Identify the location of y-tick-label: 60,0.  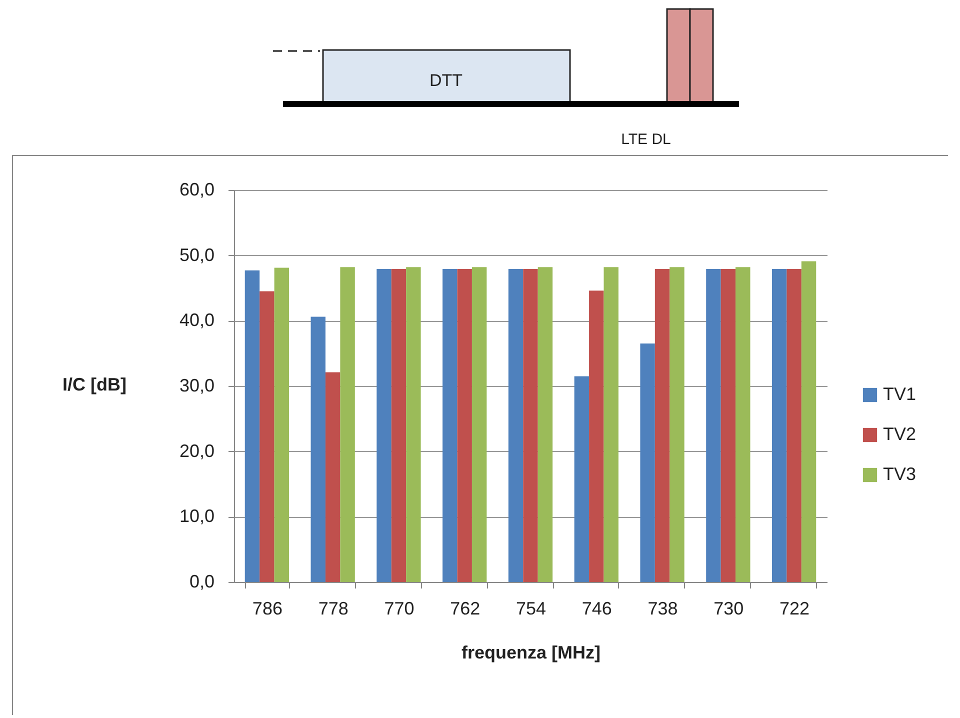
(196, 190).